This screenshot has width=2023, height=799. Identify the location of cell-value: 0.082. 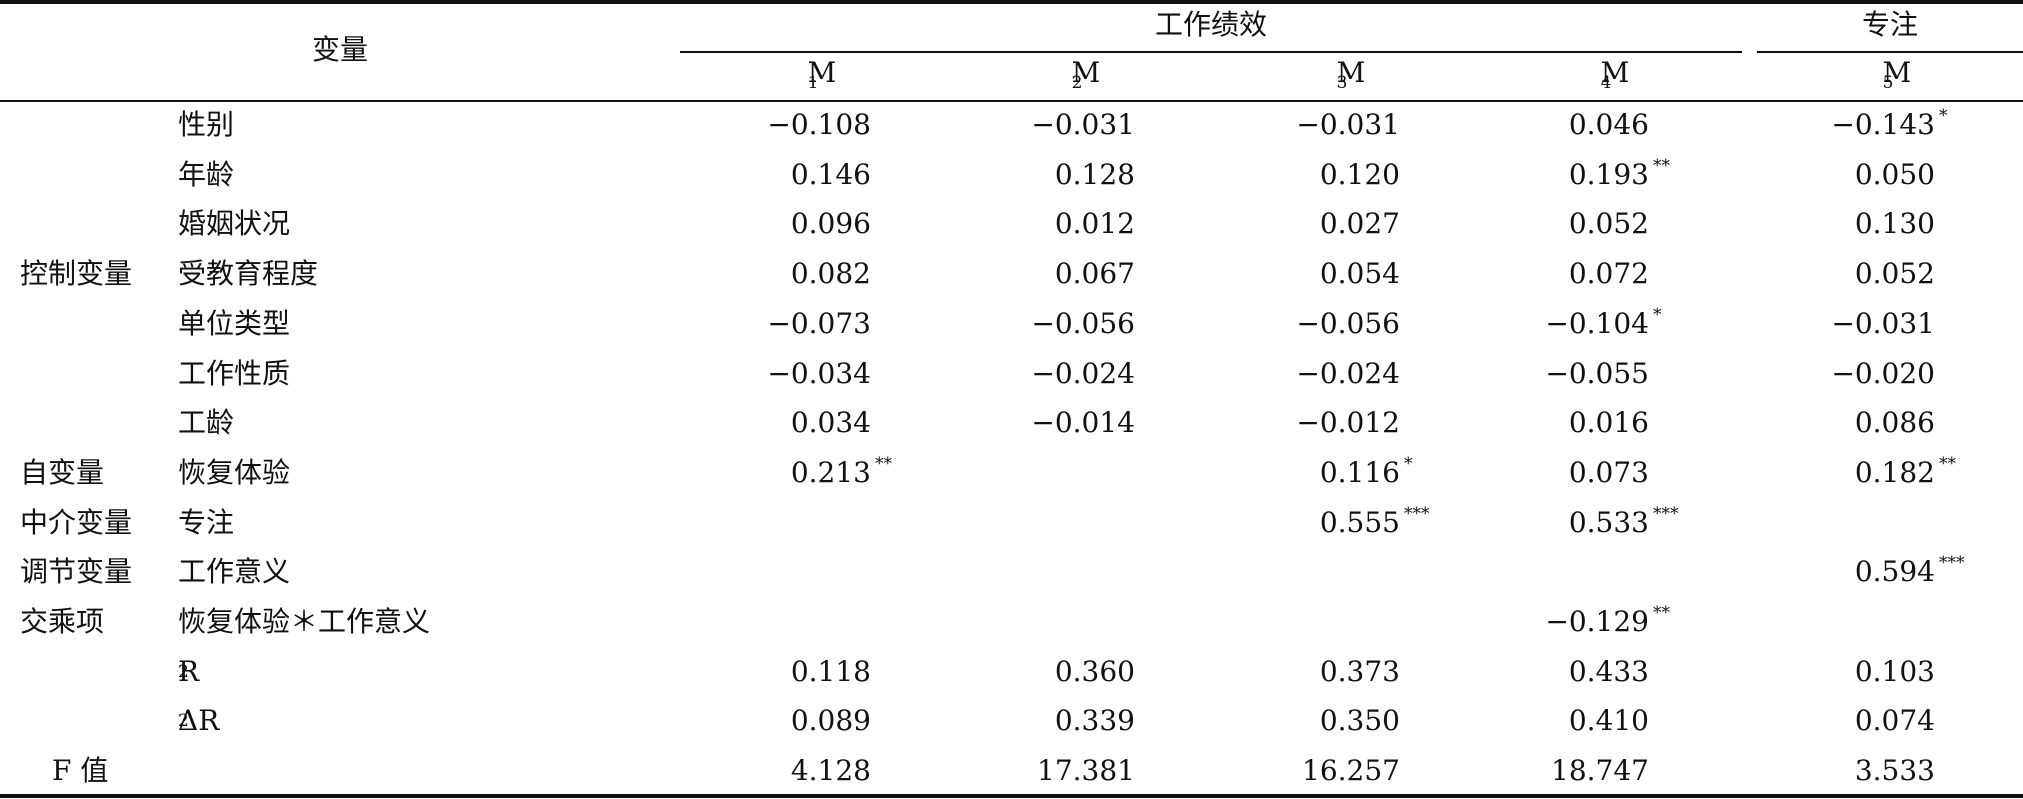
(830, 274).